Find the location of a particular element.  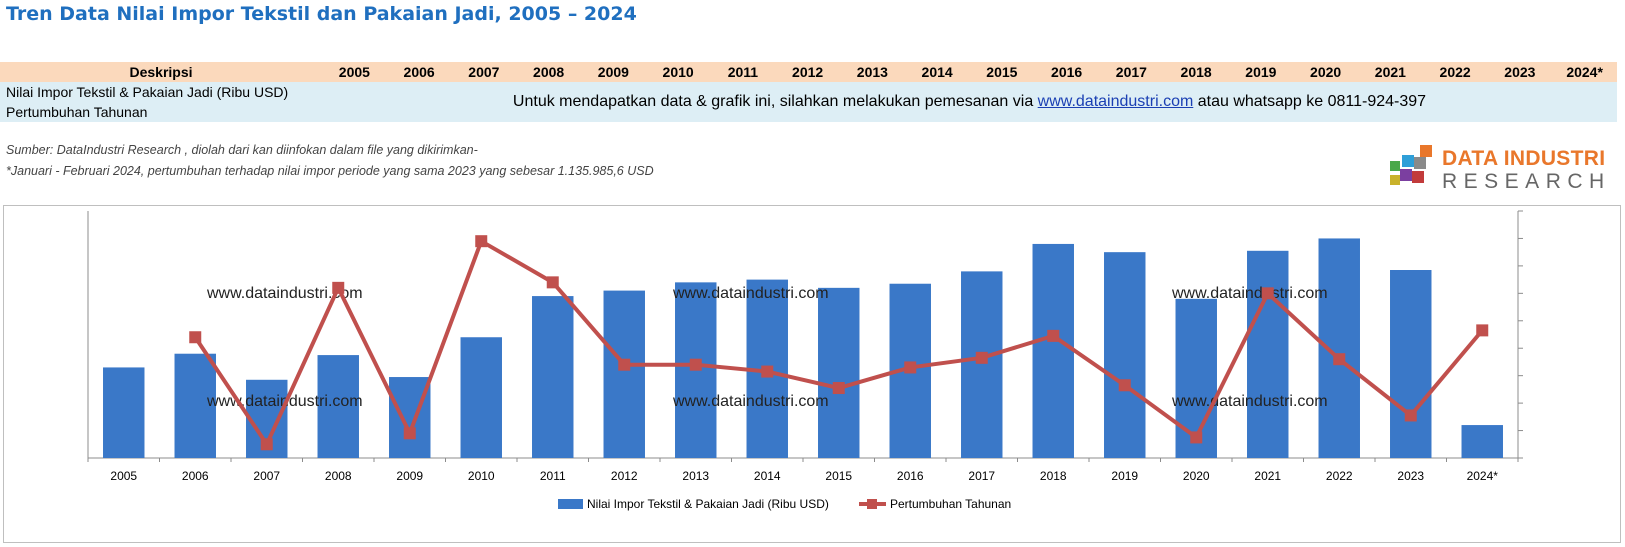

table-header-year: 2016 is located at coordinates (1066, 72).